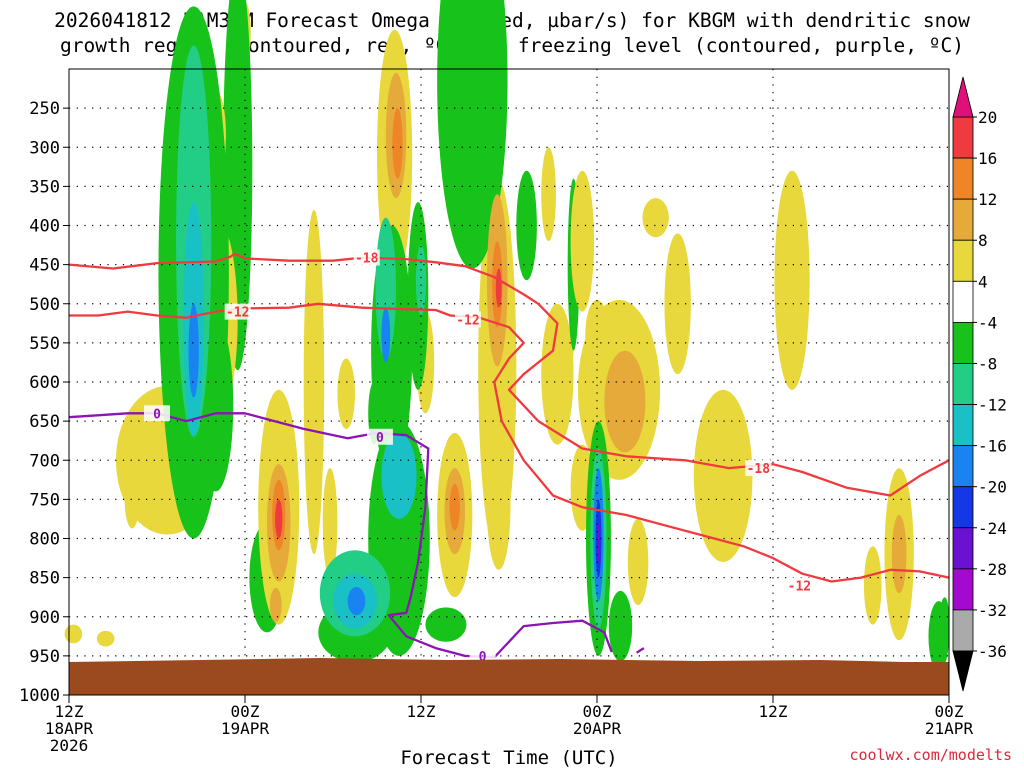 The width and height of the screenshot is (1024, 768). I want to click on y-tick-label: 900, so click(44, 618).